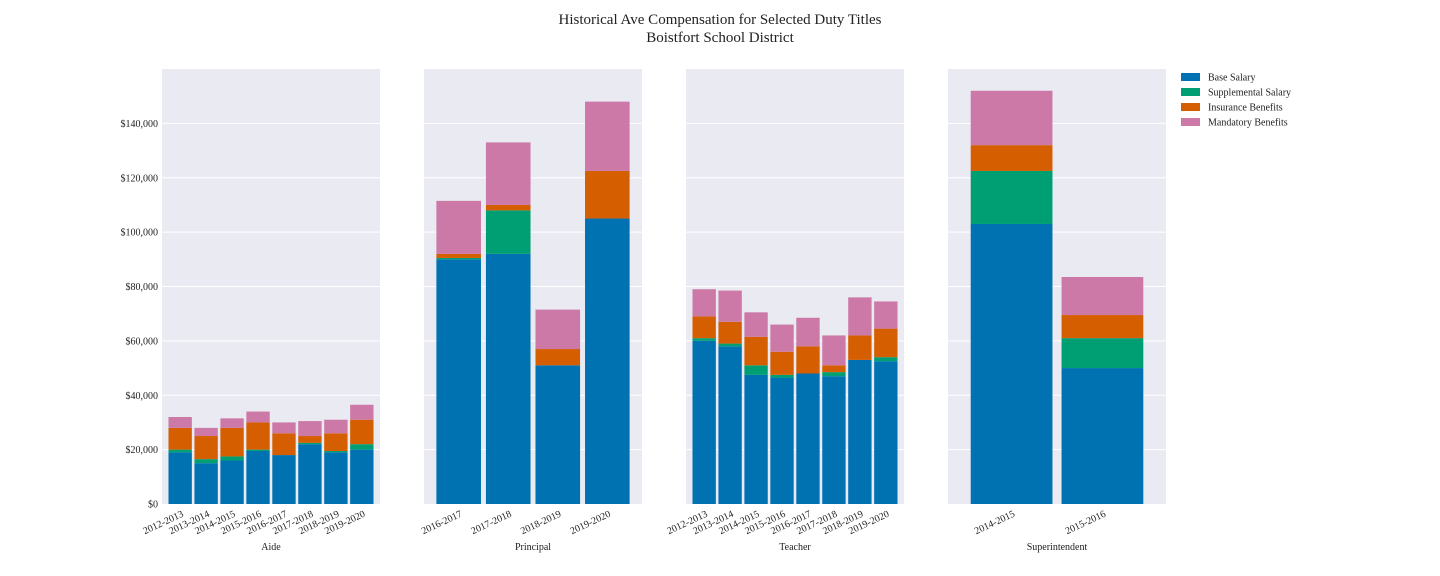 Image resolution: width=1440 pixels, height=576 pixels. Describe the element at coordinates (271, 547) in the screenshot. I see `panel-label: Aide` at that location.